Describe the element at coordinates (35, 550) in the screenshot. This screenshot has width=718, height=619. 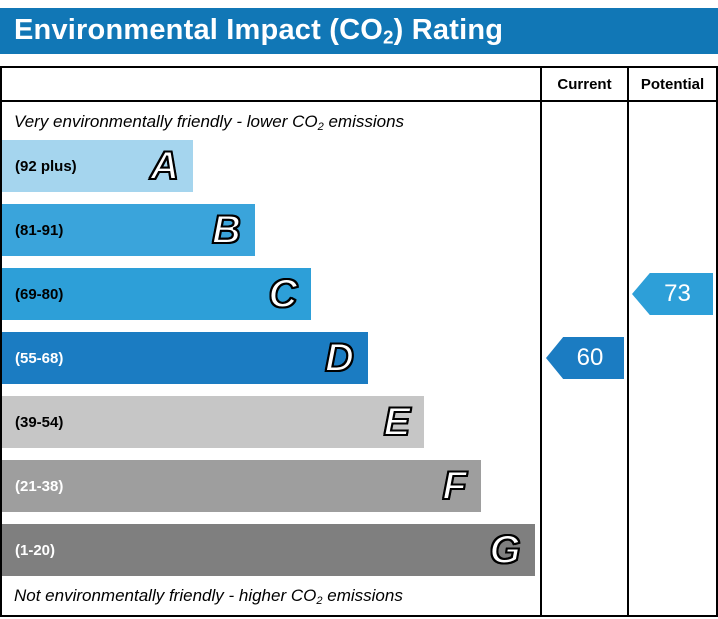
I see `band-g-range-label: (1-20)` at that location.